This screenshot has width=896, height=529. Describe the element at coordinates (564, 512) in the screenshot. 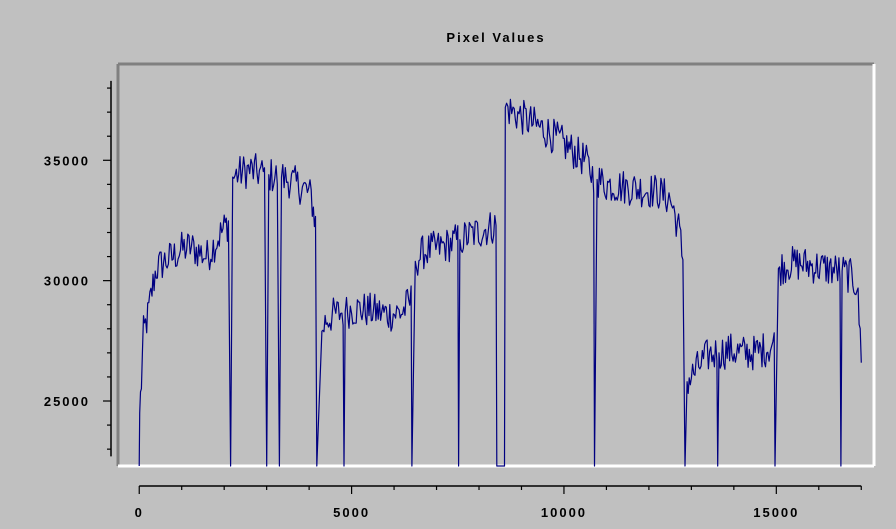

I see `x-tick-label: 10000` at that location.